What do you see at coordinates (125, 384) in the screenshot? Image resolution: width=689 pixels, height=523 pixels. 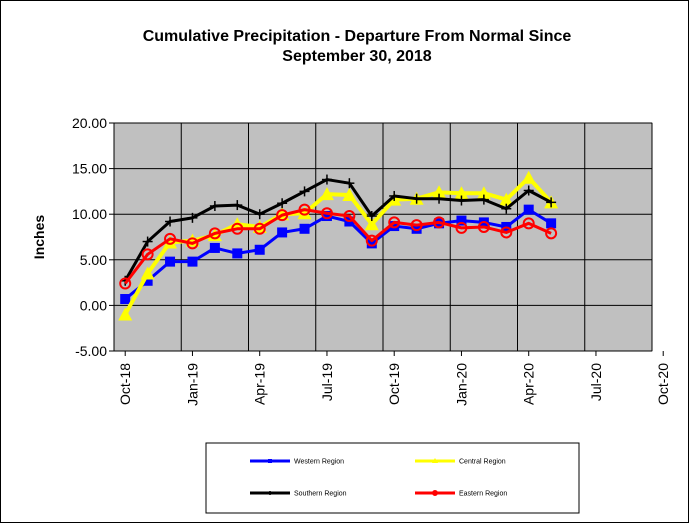 I see `x-tick-label: Oct-18` at bounding box center [125, 384].